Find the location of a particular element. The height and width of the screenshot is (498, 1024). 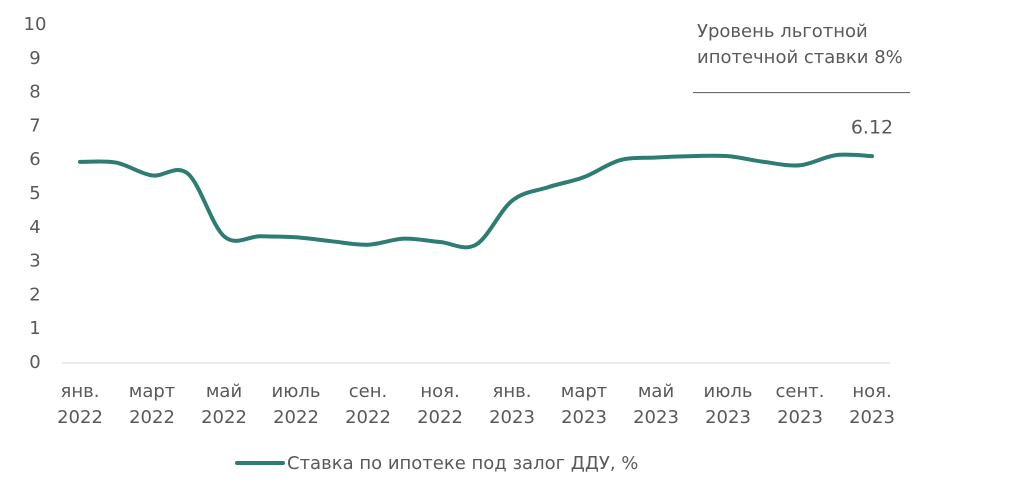

y-tick-label: 9 is located at coordinates (34, 58).